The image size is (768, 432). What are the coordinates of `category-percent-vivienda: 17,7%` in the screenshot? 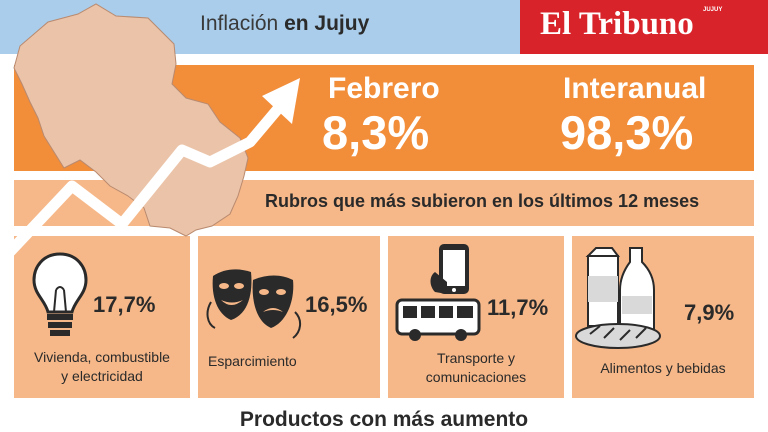 It's located at (124, 304).